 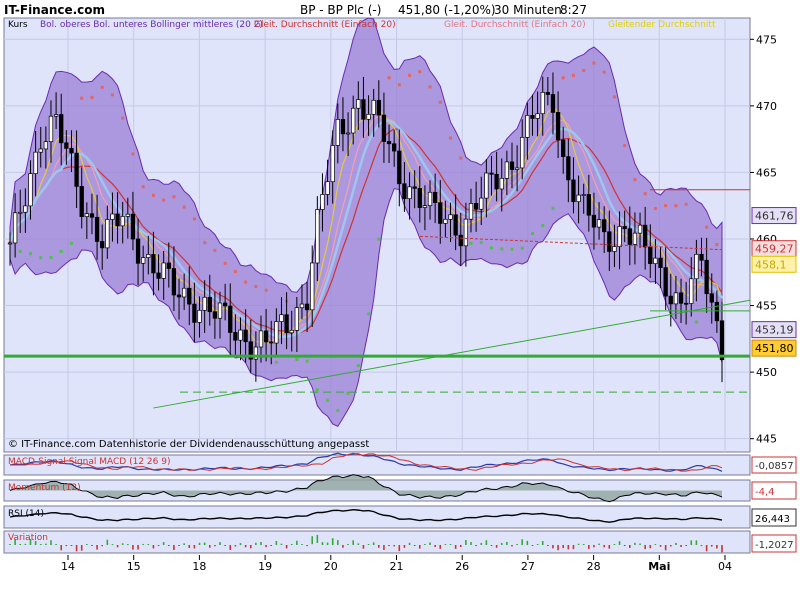 I want to click on momentum-area, so click(x=366, y=488).